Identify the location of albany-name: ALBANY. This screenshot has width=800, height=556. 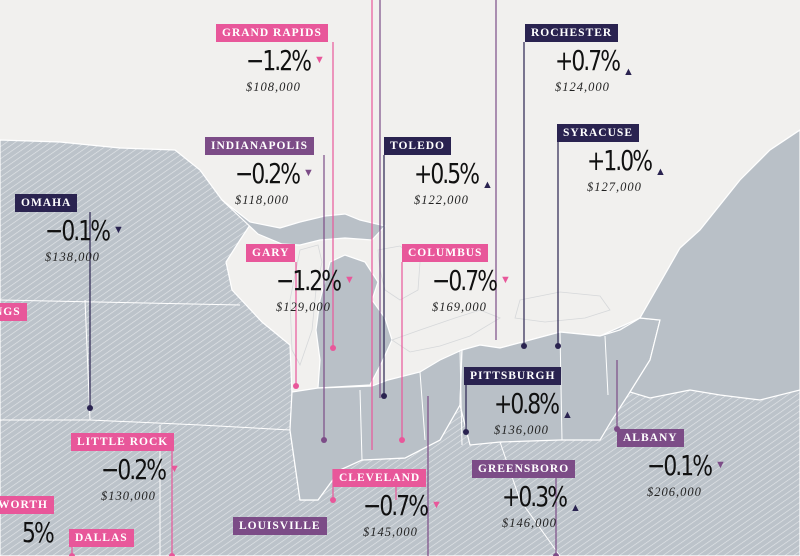
(650, 438).